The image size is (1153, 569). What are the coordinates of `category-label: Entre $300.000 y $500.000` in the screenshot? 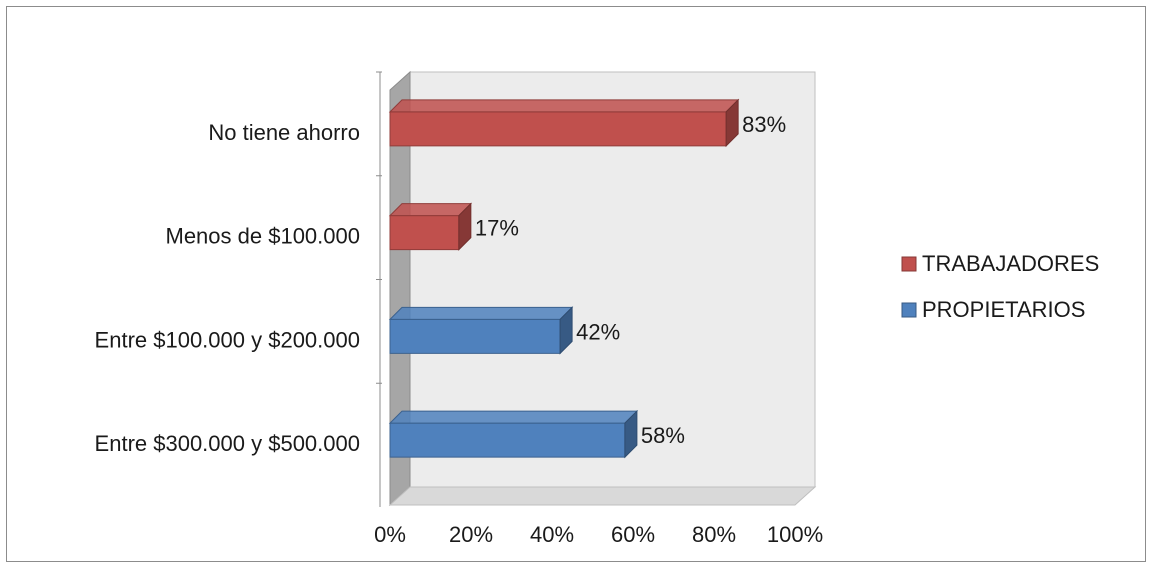 It's located at (227, 443).